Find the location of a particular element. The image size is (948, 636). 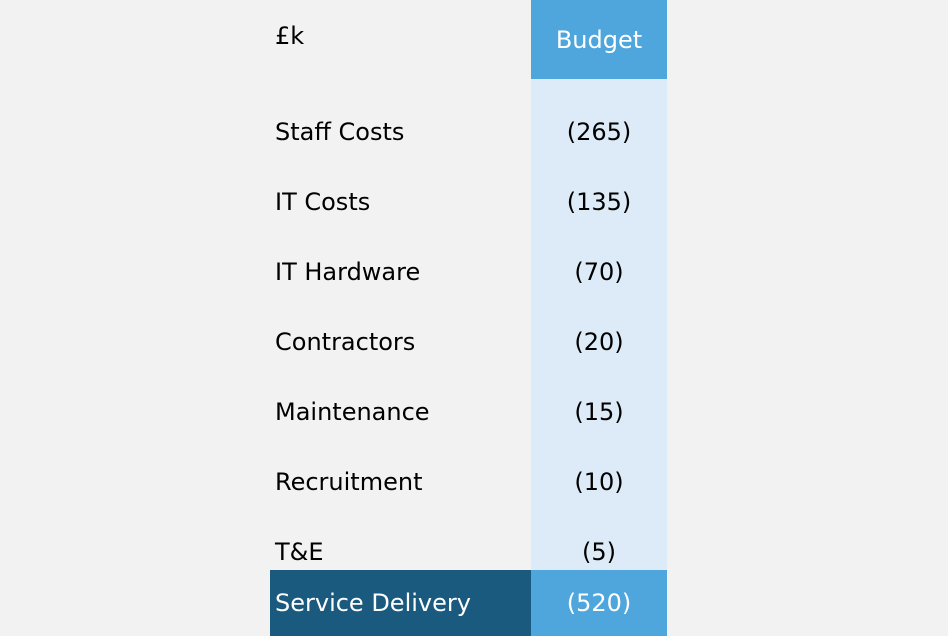

row-label: IT Costs is located at coordinates (323, 202).